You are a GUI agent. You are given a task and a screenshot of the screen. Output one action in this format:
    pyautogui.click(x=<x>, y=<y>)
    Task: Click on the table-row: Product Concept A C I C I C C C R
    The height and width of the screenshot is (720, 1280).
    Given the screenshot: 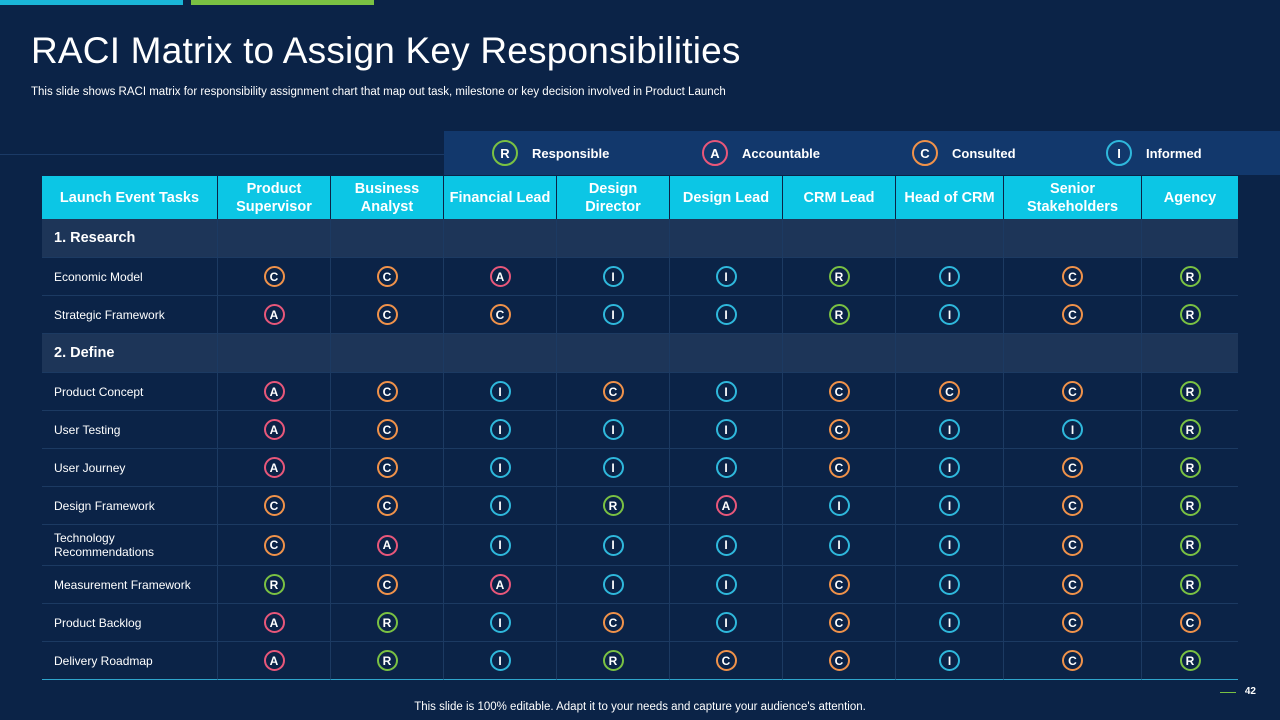 What is the action you would take?
    pyautogui.click(x=640, y=392)
    